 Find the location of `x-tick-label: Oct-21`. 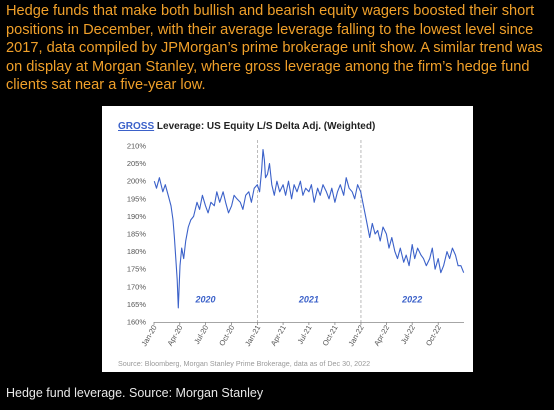

x-tick-label: Oct-21 is located at coordinates (330, 336).